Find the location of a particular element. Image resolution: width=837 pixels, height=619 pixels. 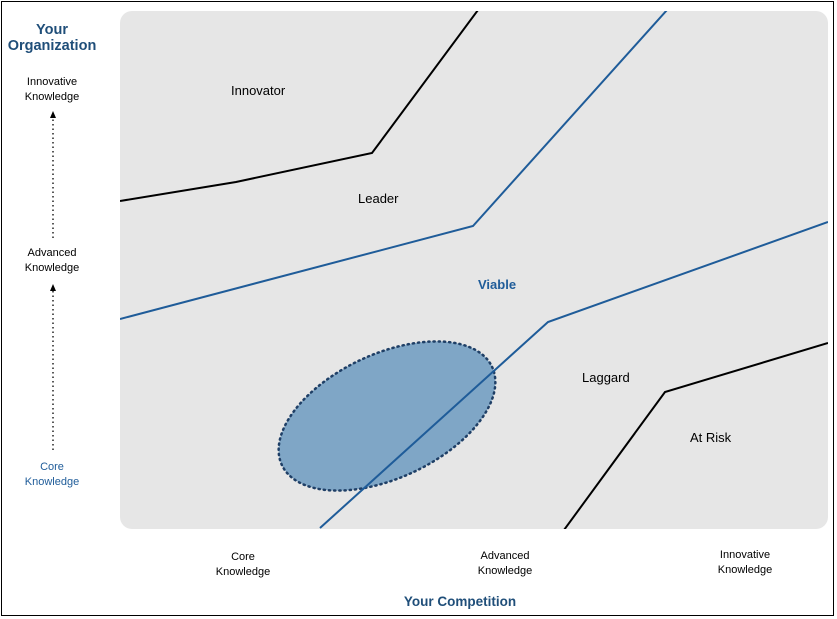

y-level-innovative-line2: Knowledge is located at coordinates (52, 97).